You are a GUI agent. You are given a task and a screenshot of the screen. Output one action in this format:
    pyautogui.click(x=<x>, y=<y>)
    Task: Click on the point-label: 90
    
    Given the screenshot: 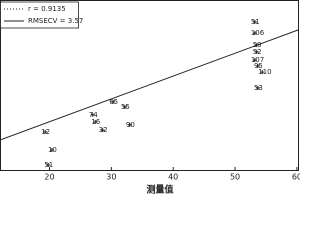 What is the action you would take?
    pyautogui.click(x=130, y=125)
    